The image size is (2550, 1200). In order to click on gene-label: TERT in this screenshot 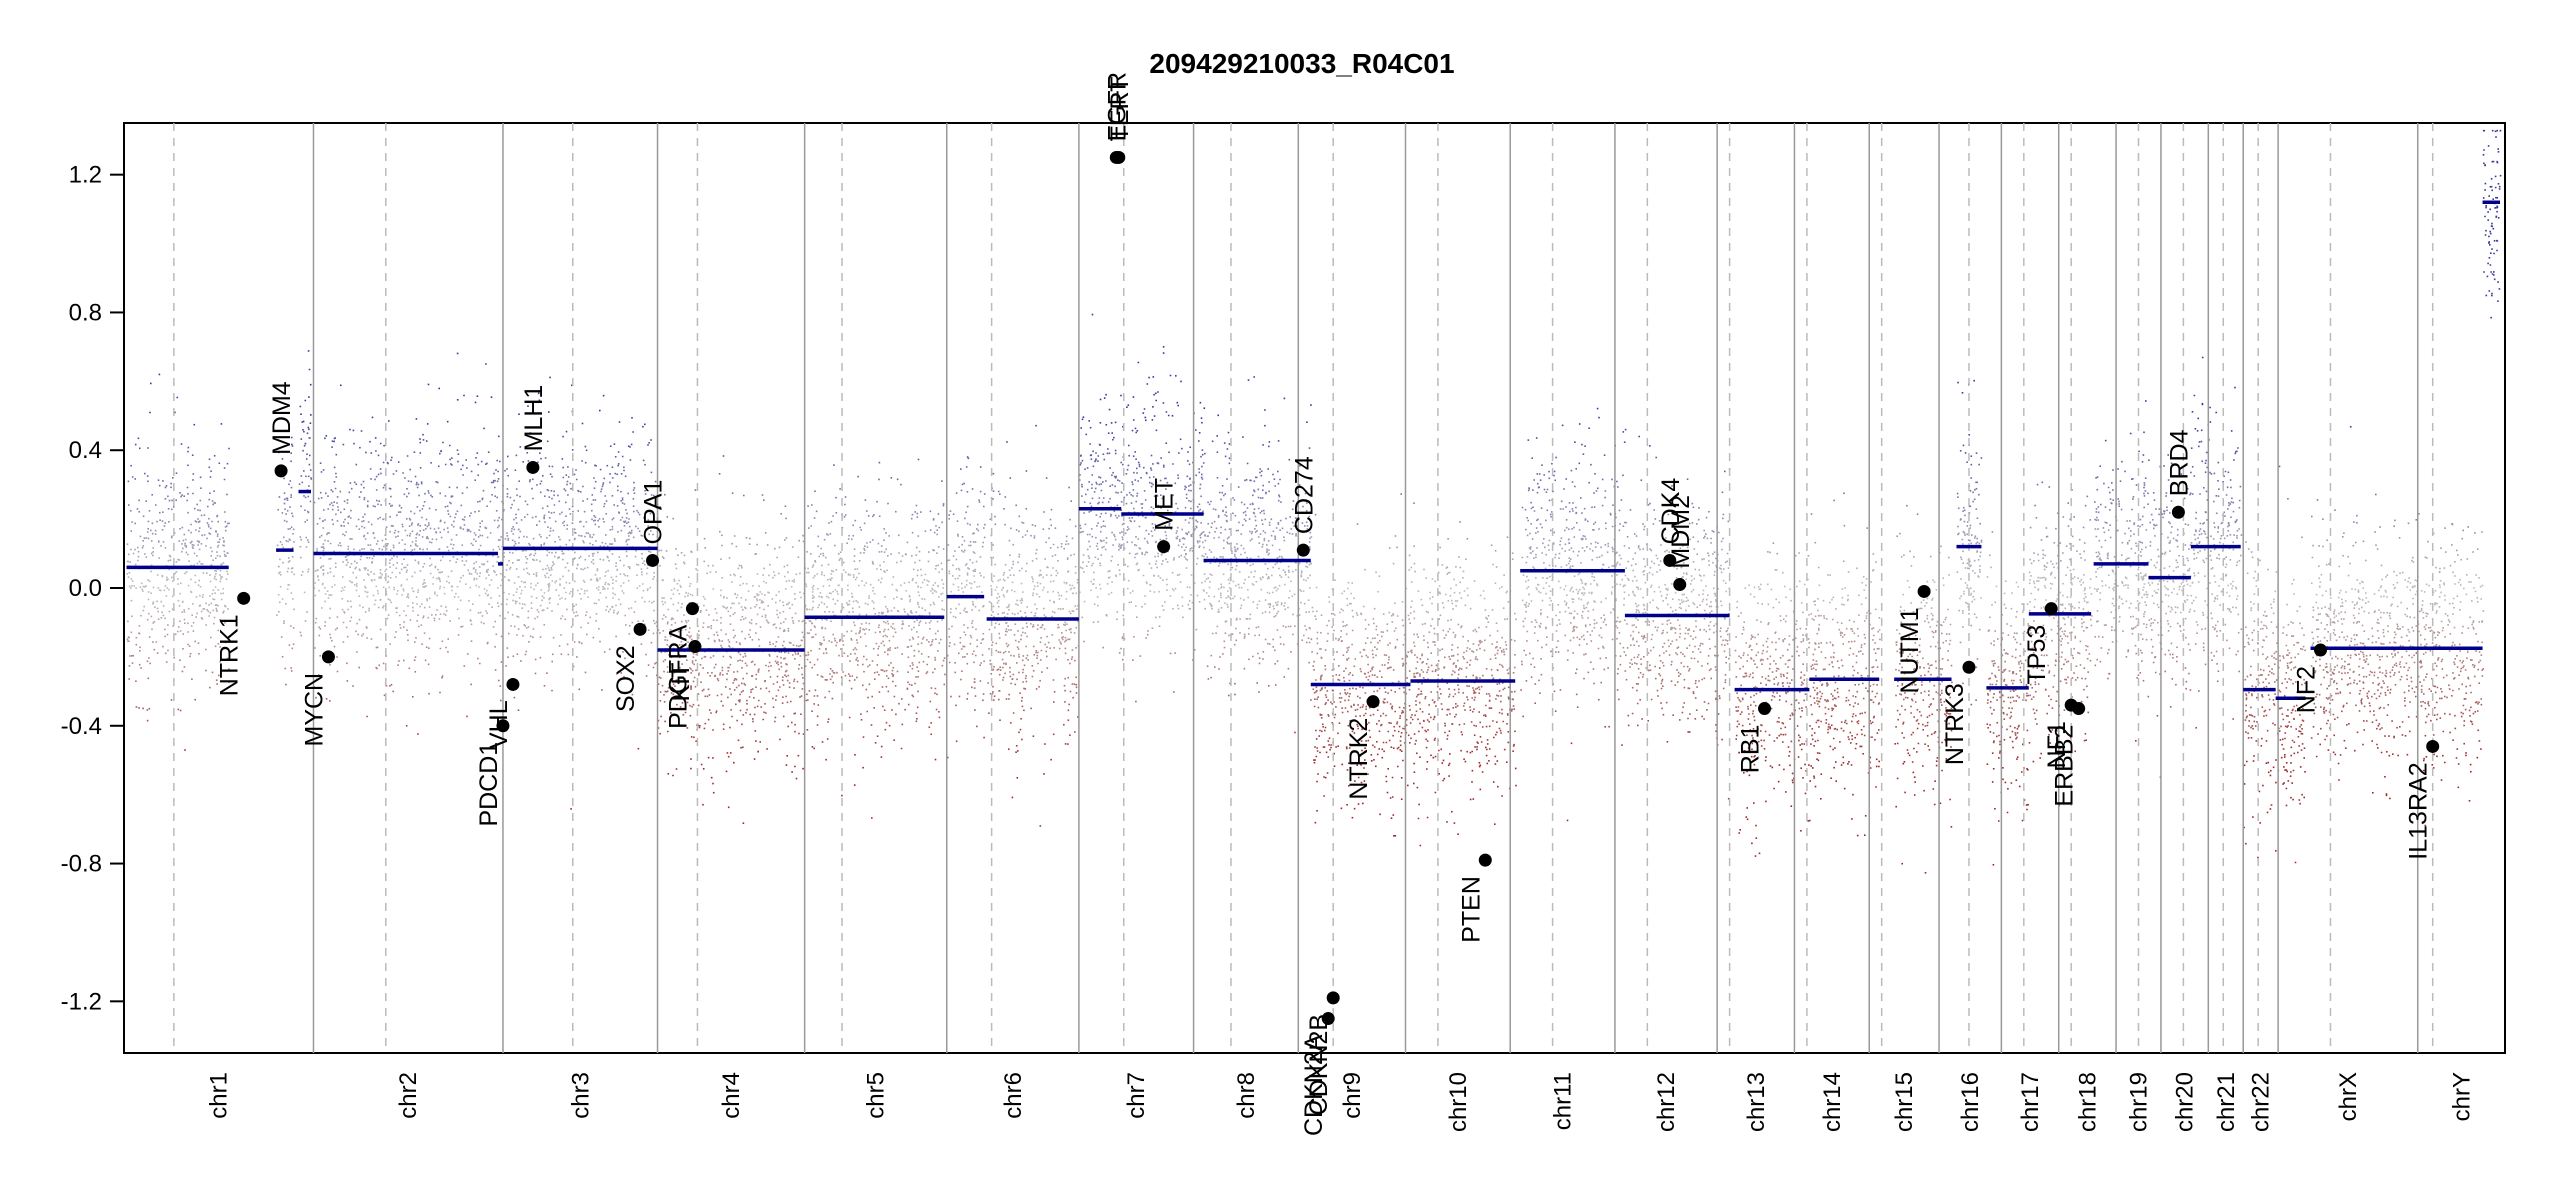, I will do `click(1120, 109)`.